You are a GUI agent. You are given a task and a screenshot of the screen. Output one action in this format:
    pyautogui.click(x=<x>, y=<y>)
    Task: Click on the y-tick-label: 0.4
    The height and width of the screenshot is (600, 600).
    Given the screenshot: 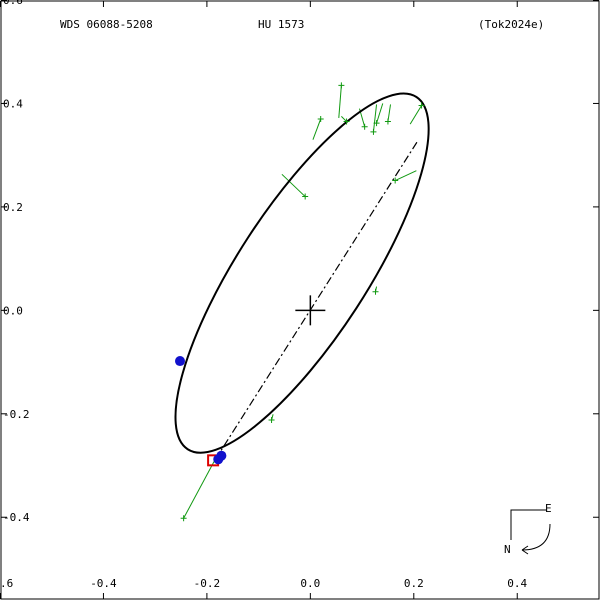 What is the action you would take?
    pyautogui.click(x=13, y=103)
    